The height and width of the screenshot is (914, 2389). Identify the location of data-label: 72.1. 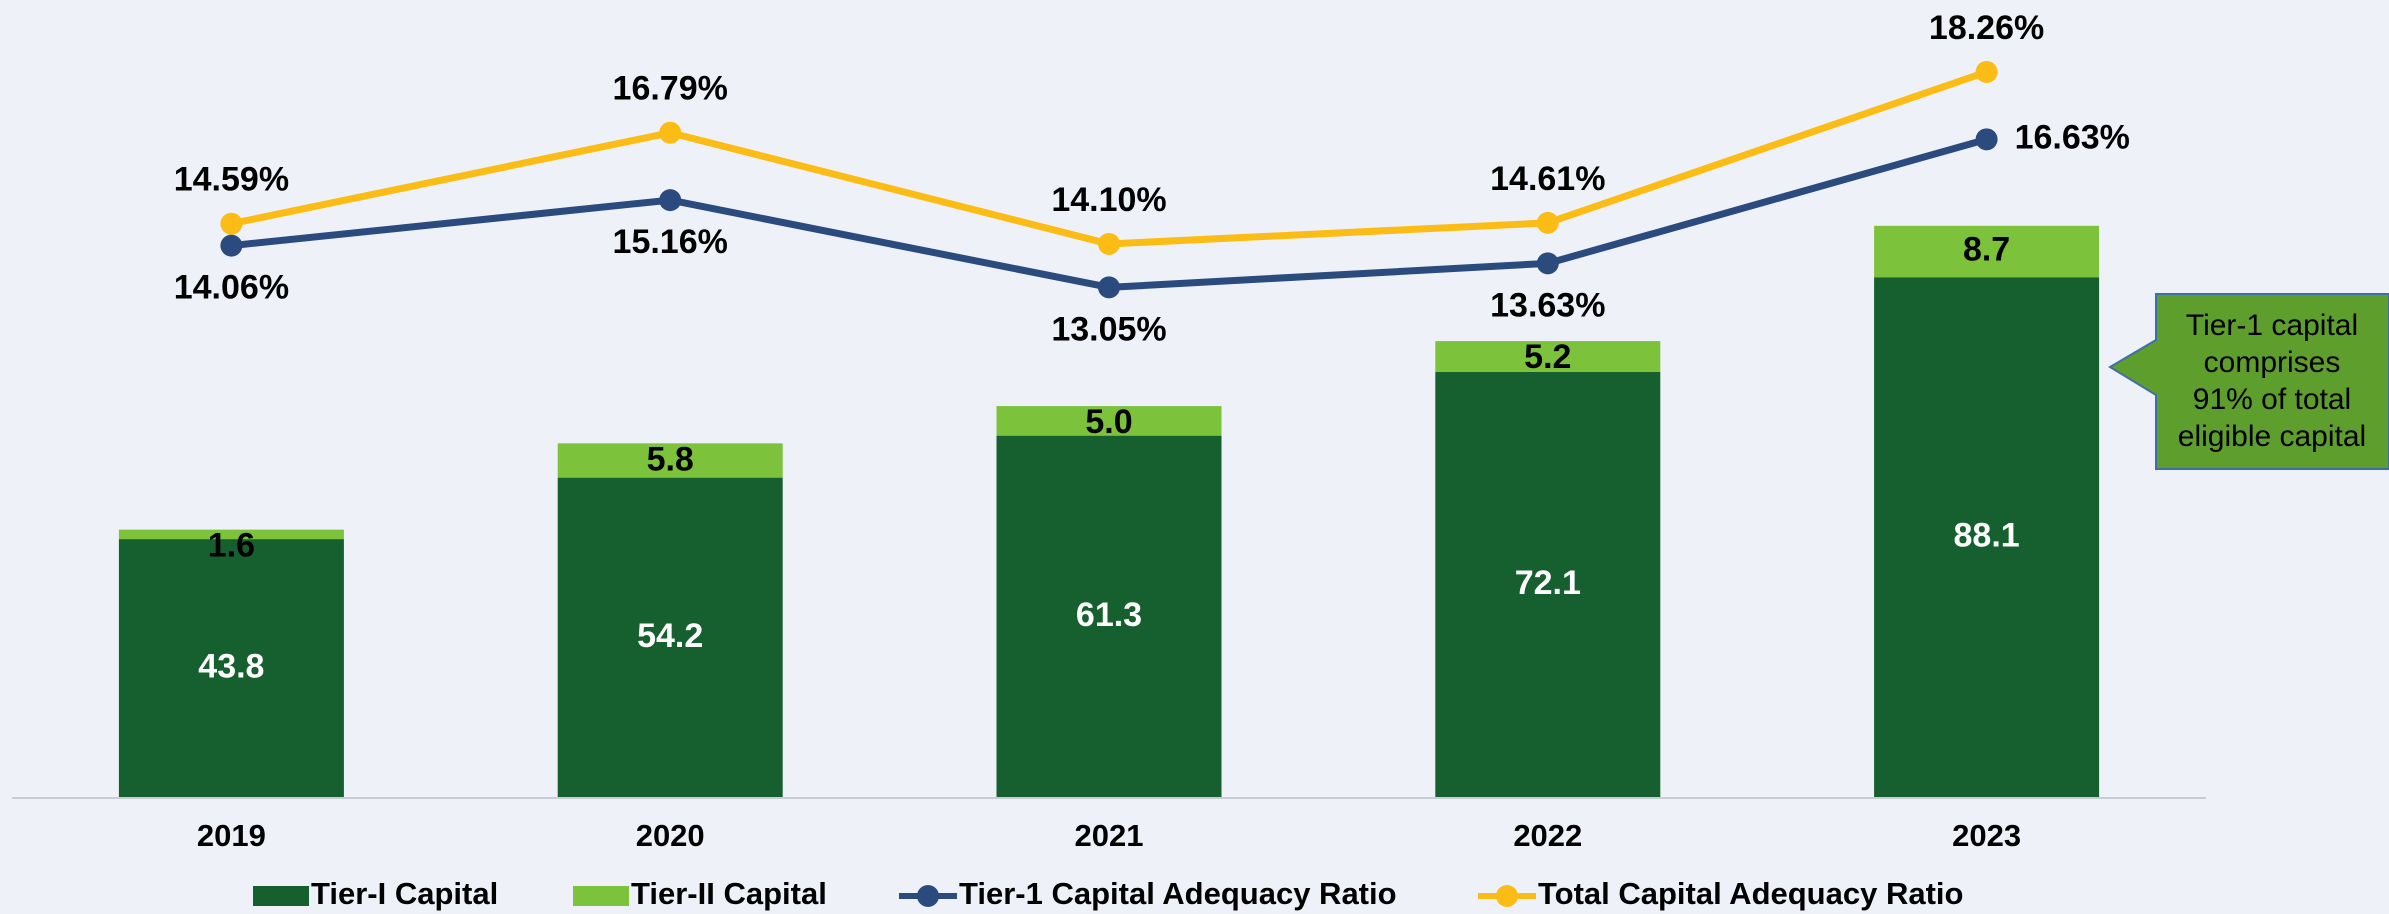
(1548, 583).